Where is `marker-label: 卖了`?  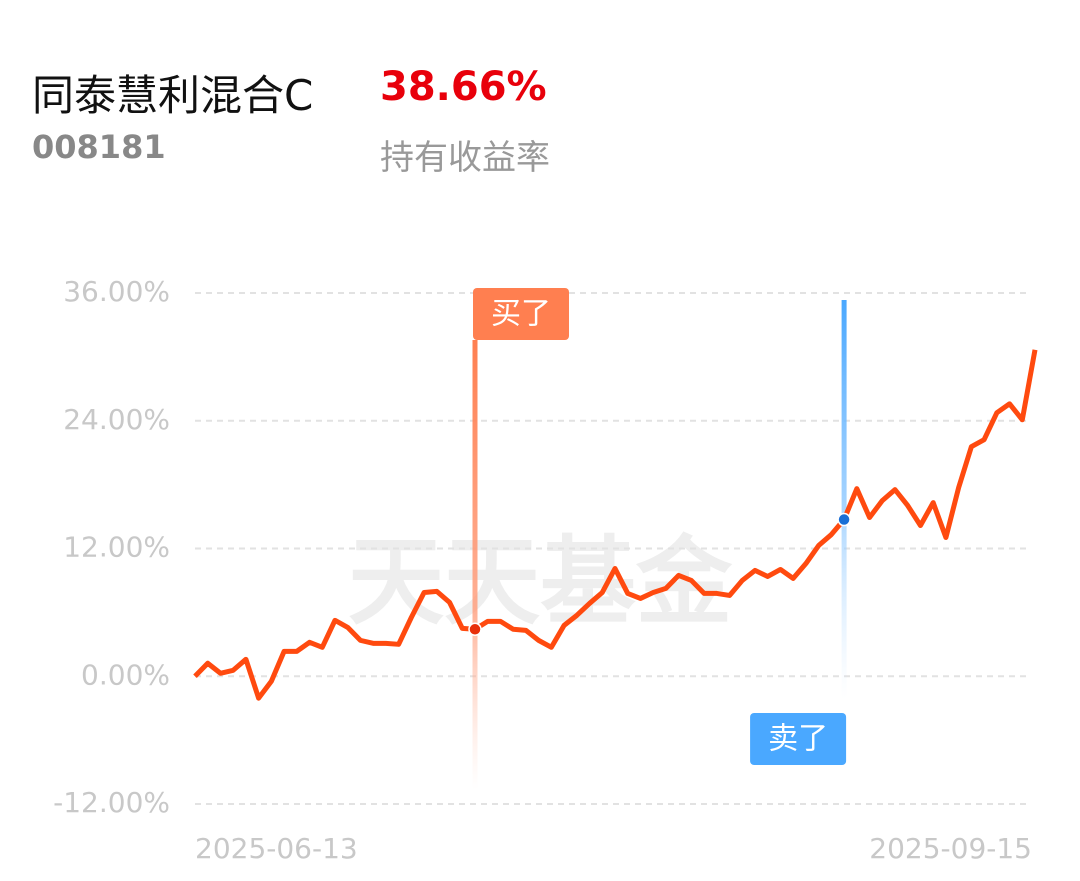
marker-label: 卖了 is located at coordinates (798, 739).